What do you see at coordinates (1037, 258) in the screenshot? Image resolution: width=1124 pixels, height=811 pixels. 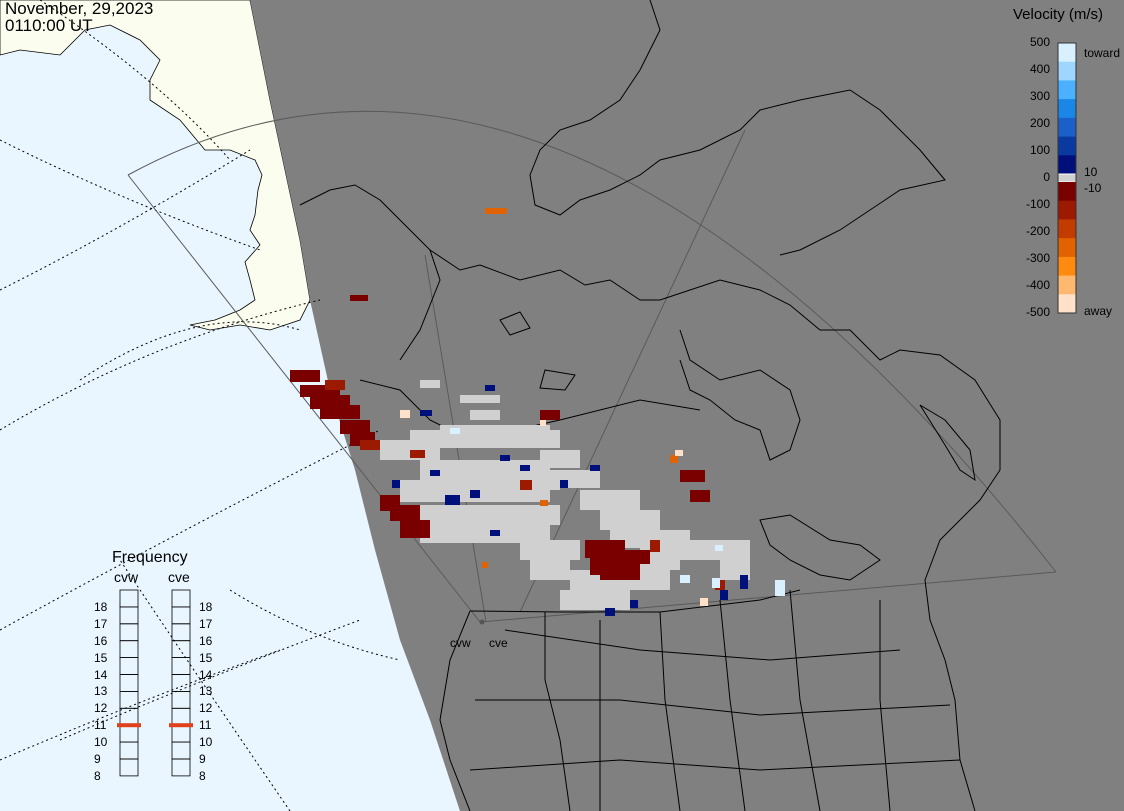 I see `velocity-tick-label: -300` at bounding box center [1037, 258].